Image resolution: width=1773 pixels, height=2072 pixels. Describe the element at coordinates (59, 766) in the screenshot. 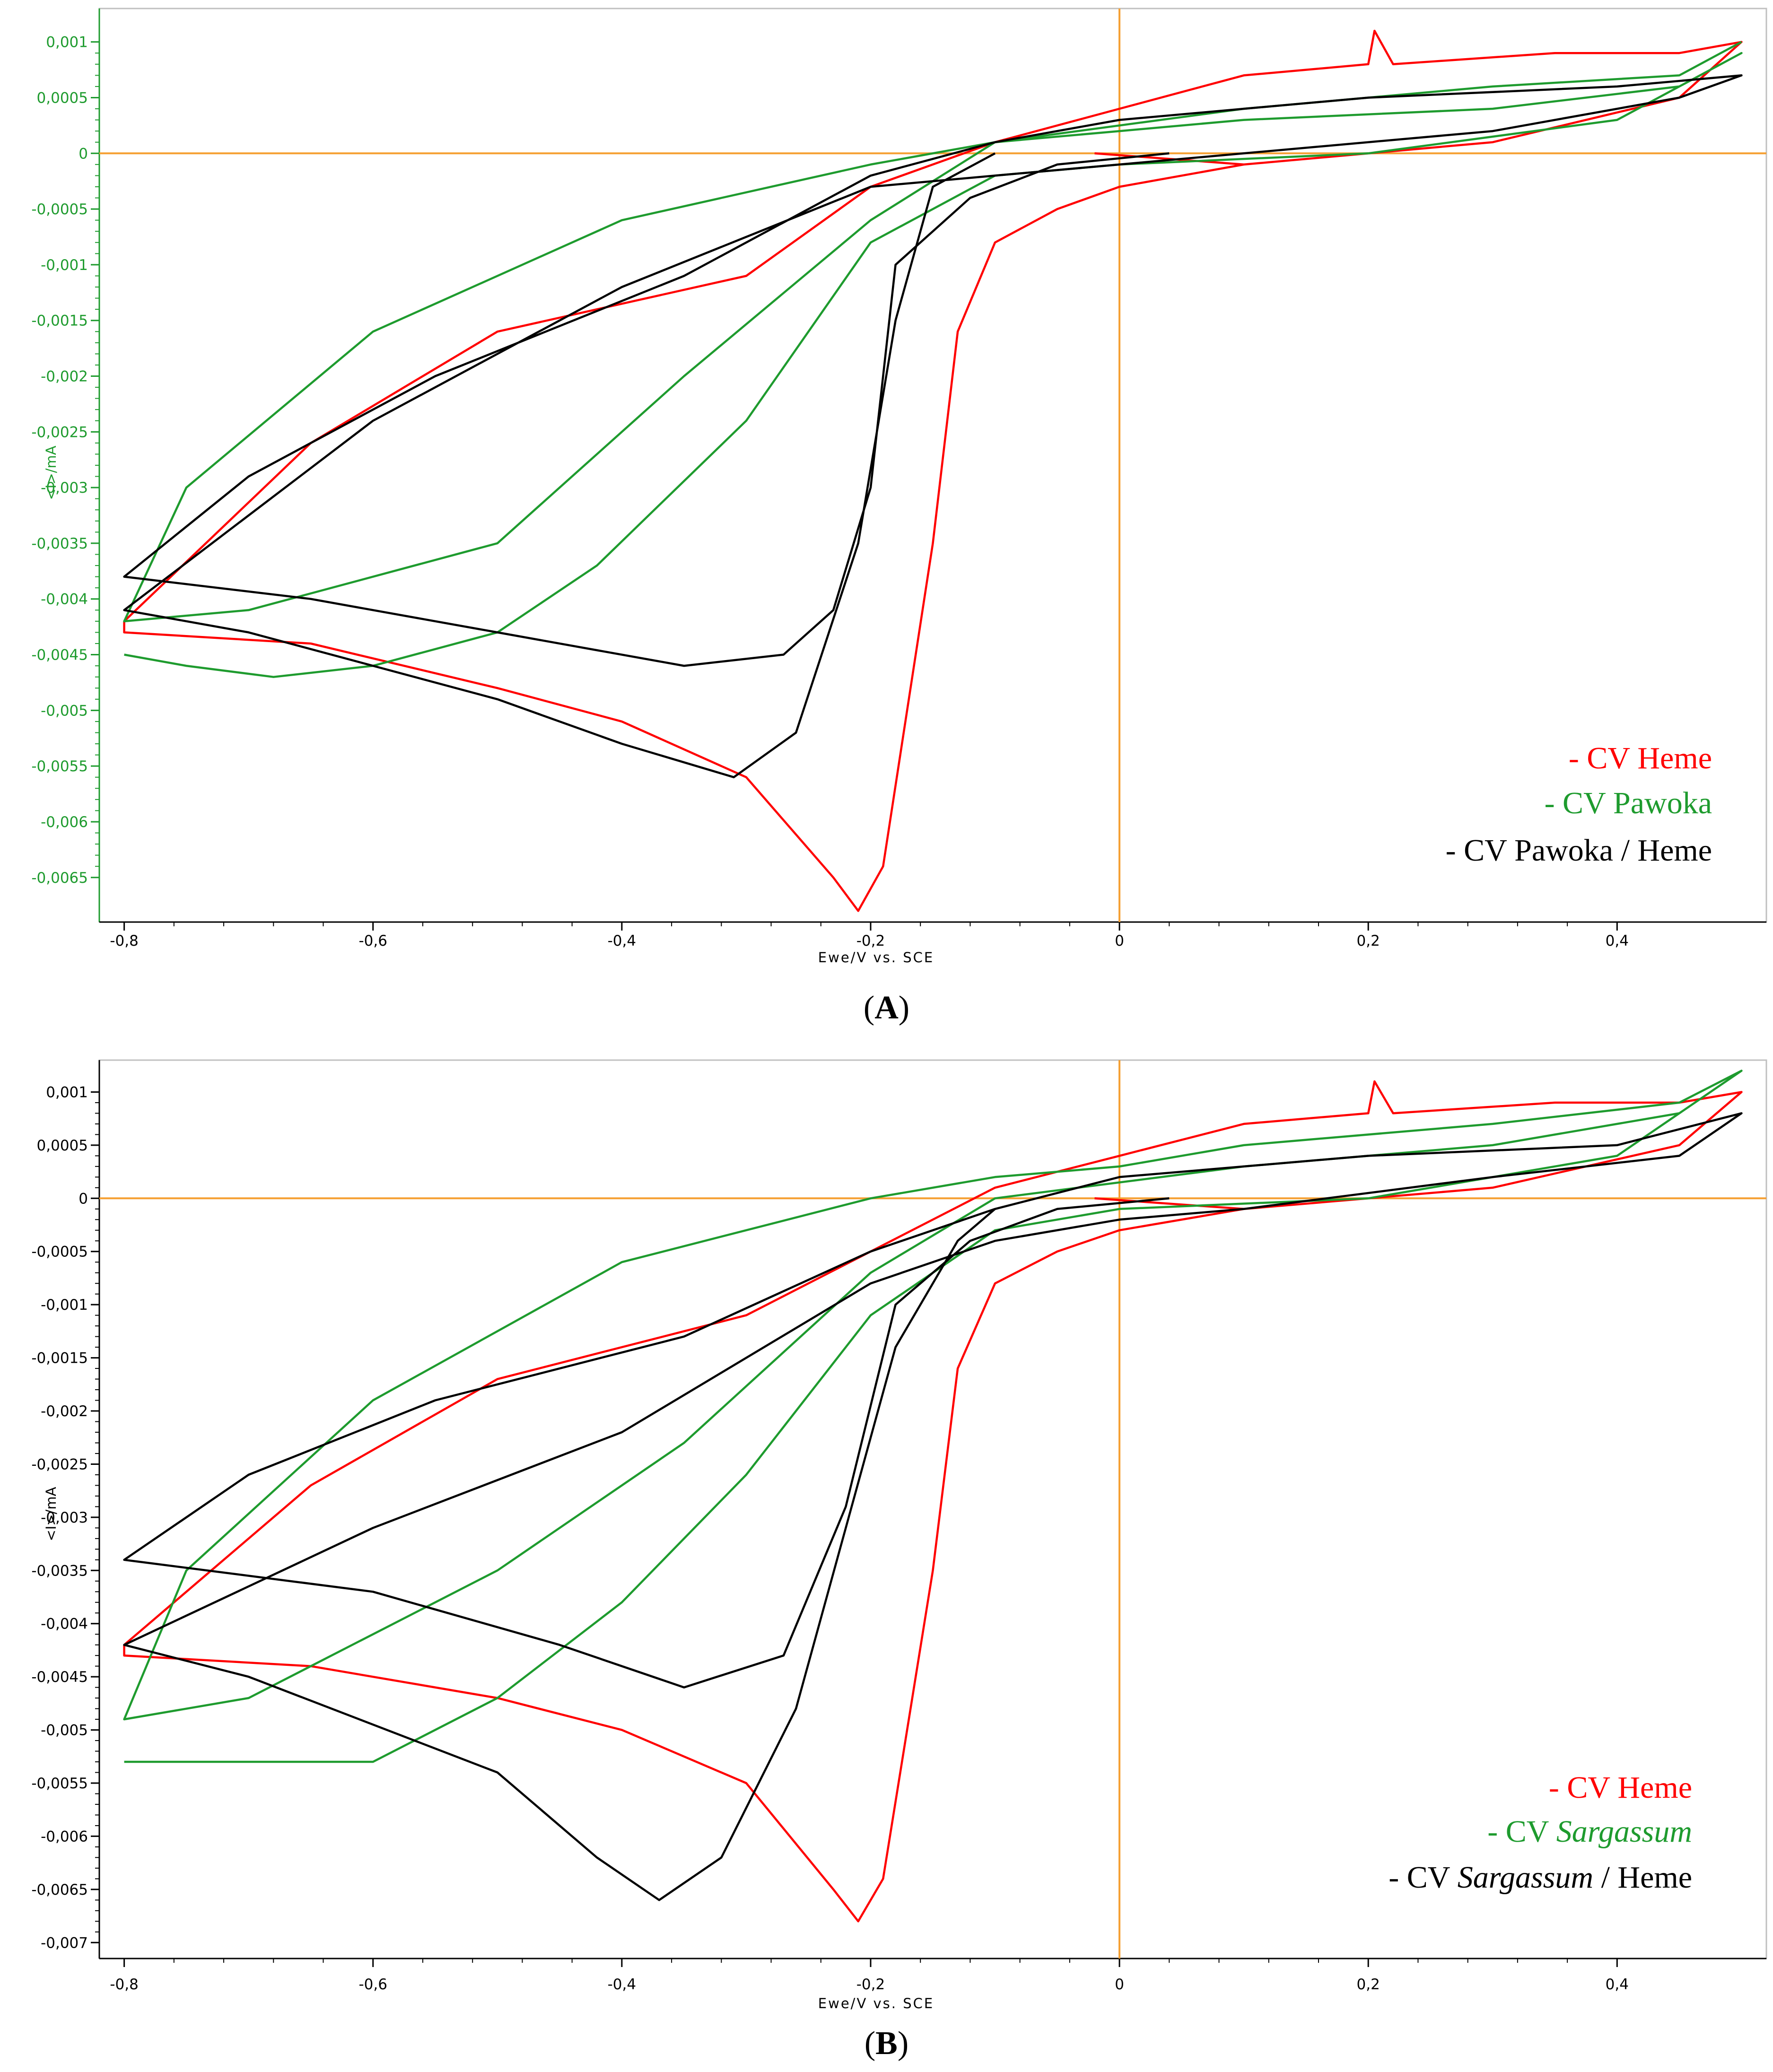

I see `chart-a-y-tick-label: -0,0055` at that location.